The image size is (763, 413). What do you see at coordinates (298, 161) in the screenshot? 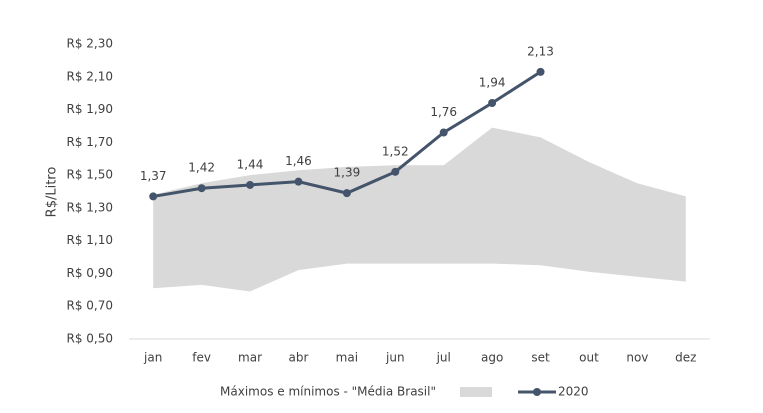
I see `data-label: 1,46` at bounding box center [298, 161].